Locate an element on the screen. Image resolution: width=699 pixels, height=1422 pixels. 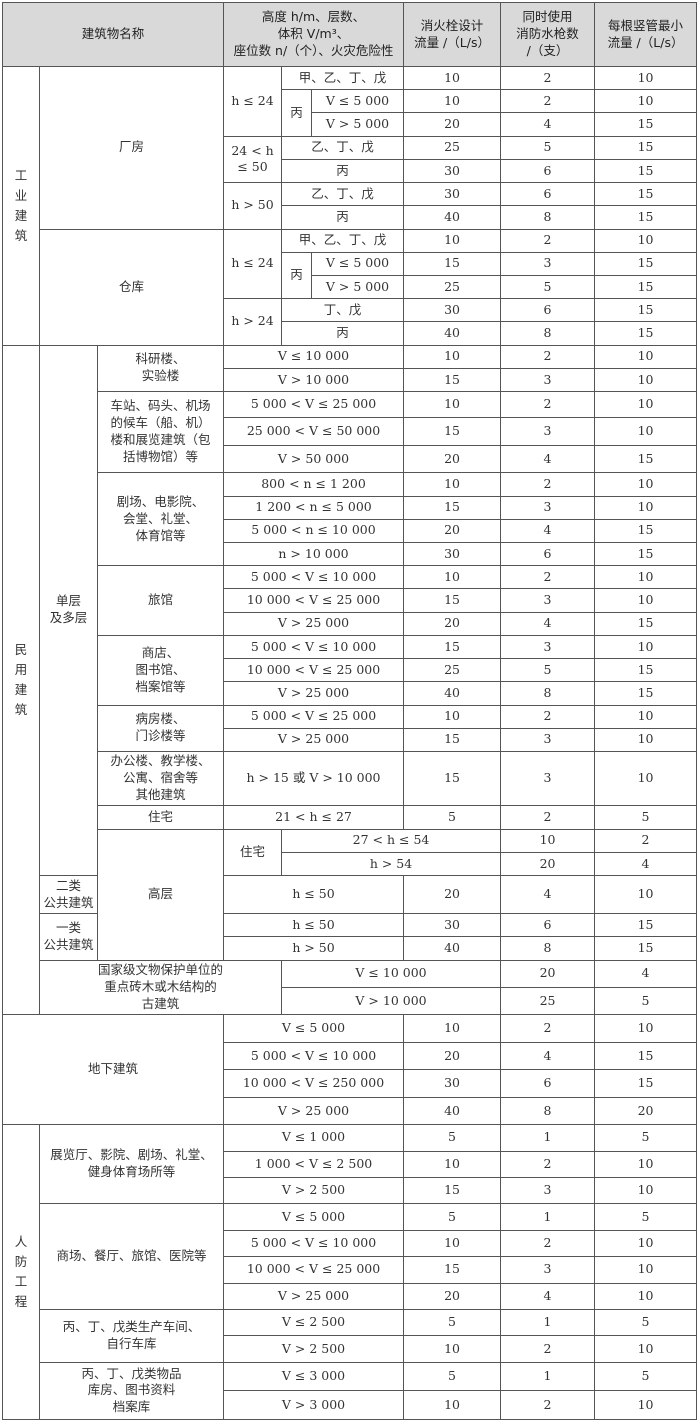
table-row: 一类 公共建筑 h ≤ 50 30 6 15 is located at coordinates (350, 937).